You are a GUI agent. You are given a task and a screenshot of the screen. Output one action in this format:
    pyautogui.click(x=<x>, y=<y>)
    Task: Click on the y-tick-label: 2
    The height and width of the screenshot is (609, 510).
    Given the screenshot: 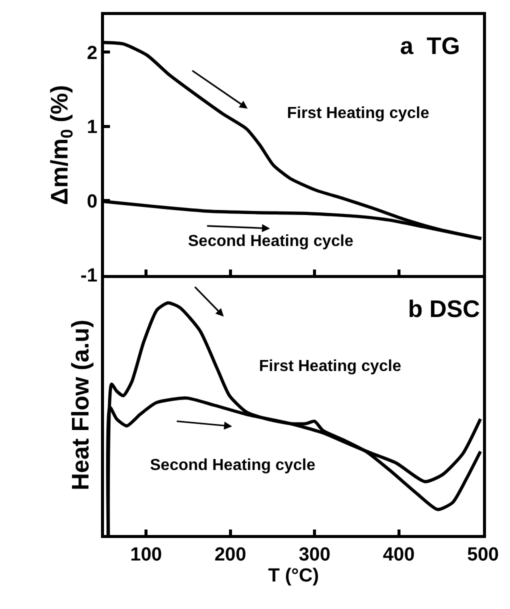 What is the action you would take?
    pyautogui.click(x=92, y=53)
    